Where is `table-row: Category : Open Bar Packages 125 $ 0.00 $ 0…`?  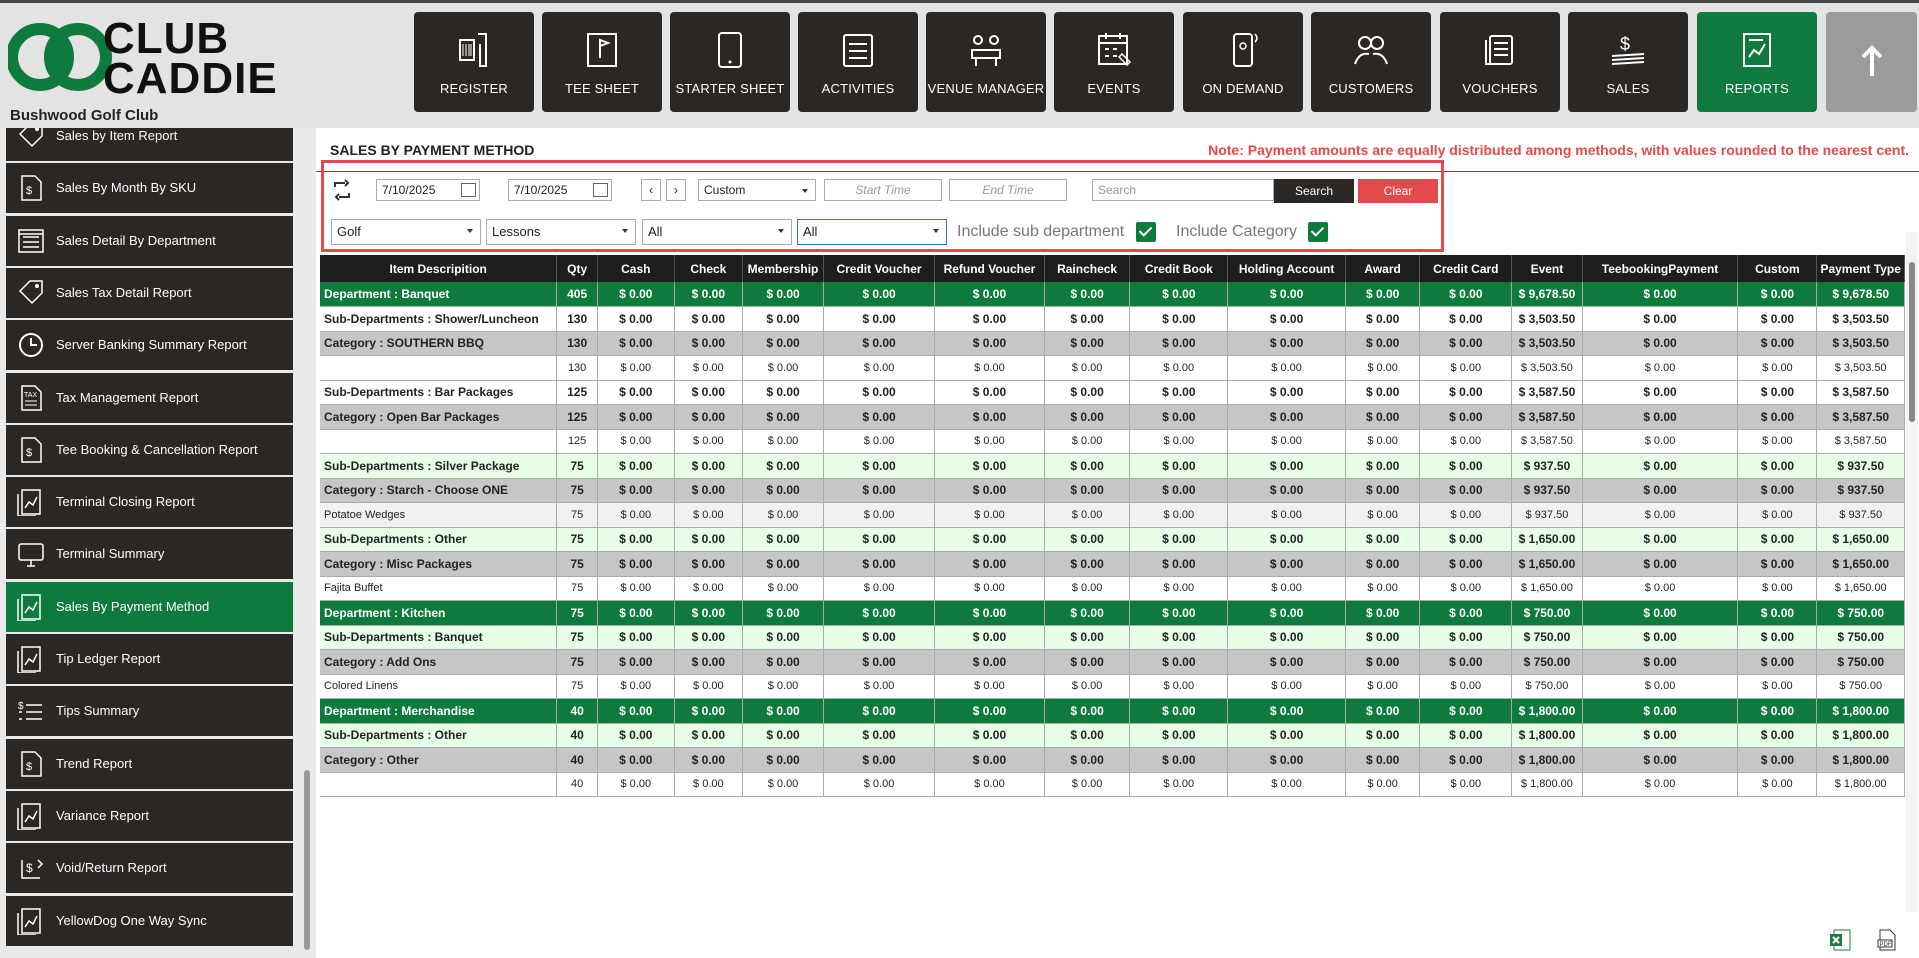
table-row: Category : Open Bar Packages 125 $ 0.00 $ 0… is located at coordinates (1112, 417).